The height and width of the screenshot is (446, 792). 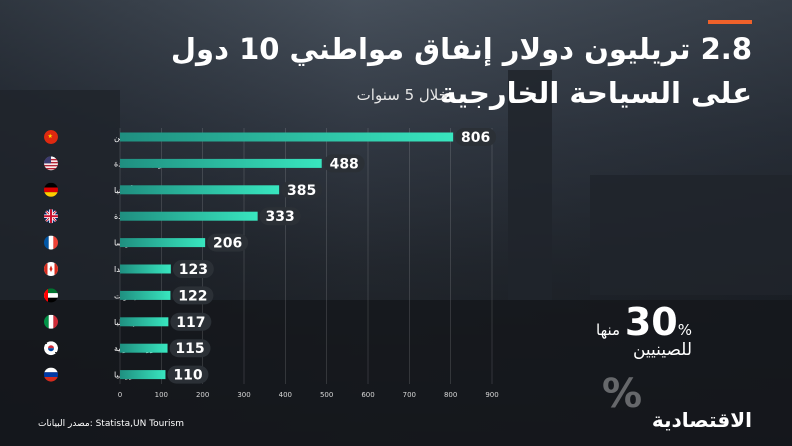 I want to click on x-tick-label: 0, so click(x=120, y=395).